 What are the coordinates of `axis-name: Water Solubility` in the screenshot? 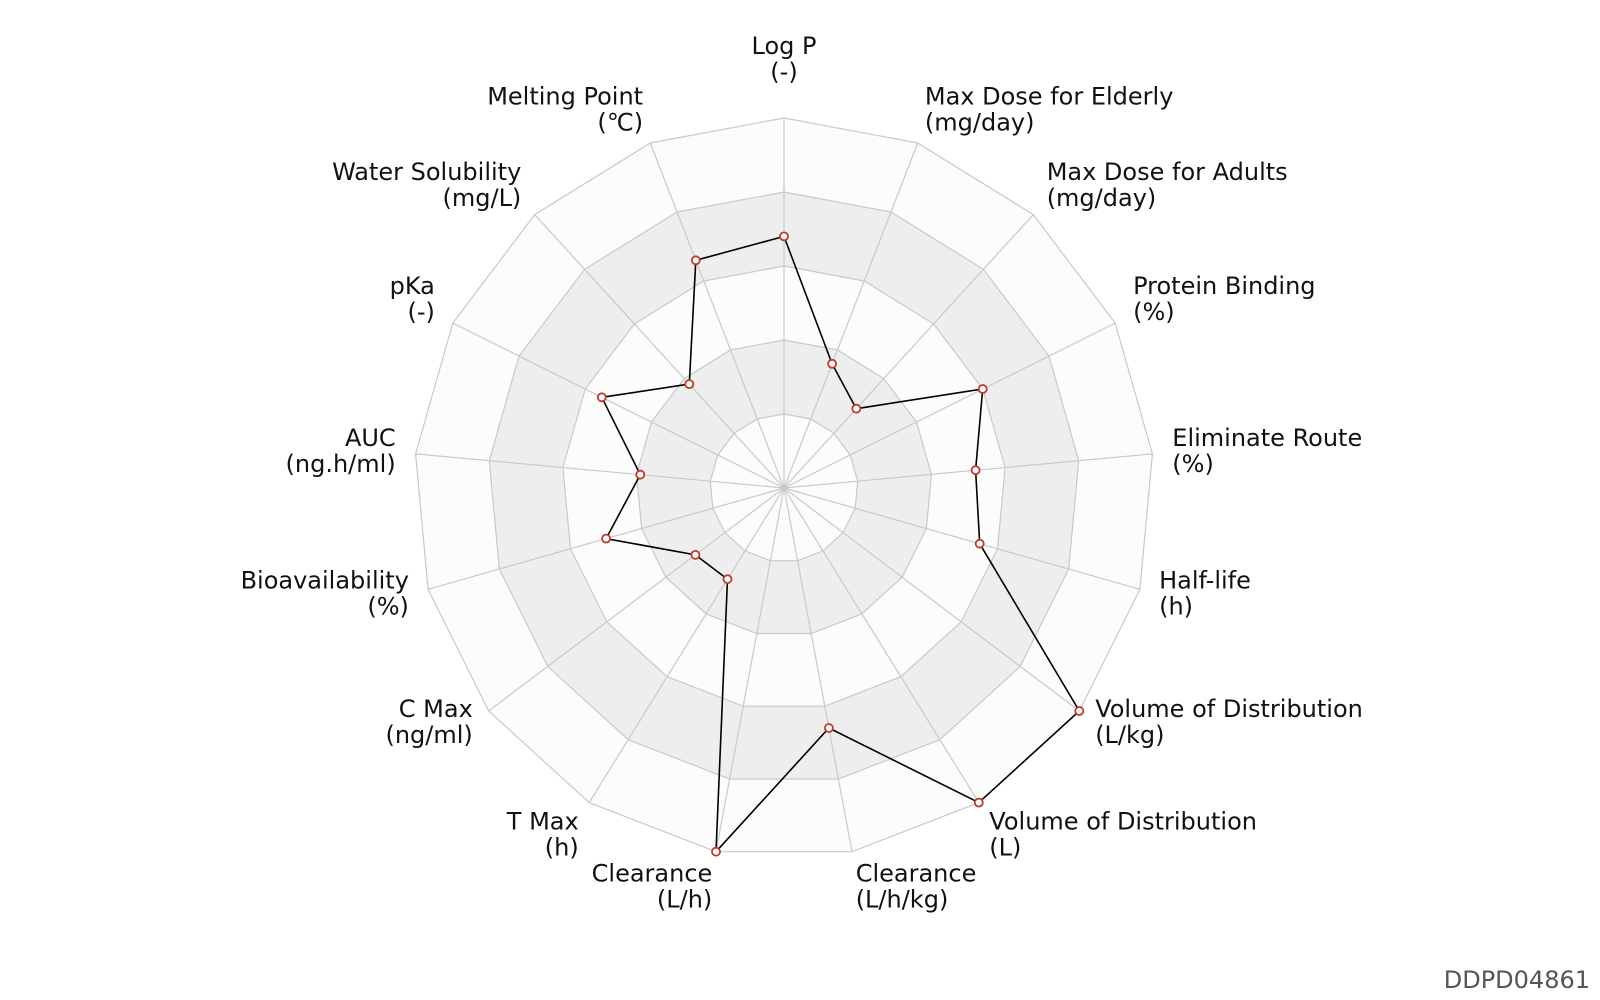 It's located at (426, 172).